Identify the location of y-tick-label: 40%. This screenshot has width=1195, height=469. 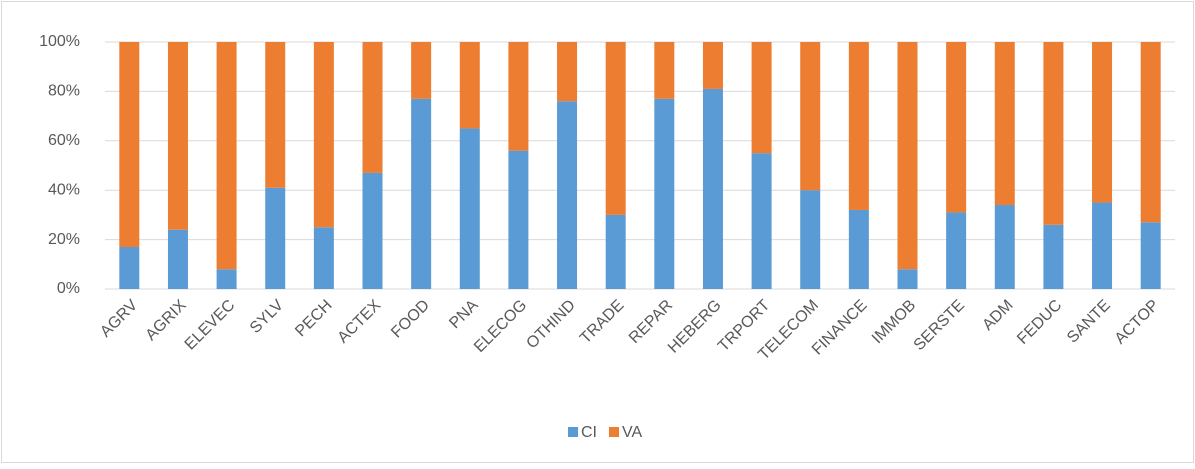
(64, 189).